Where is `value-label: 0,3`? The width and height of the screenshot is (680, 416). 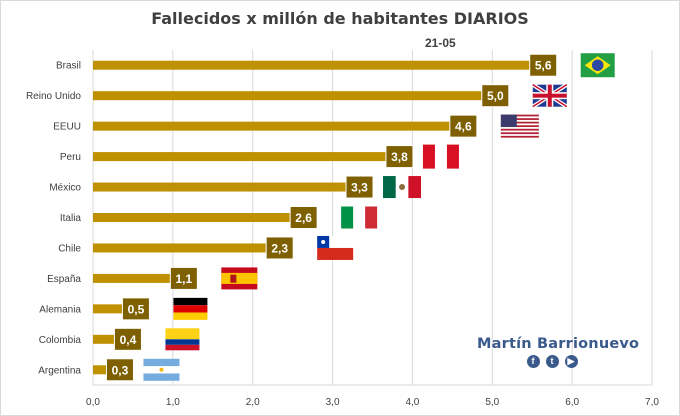 value-label: 0,3 is located at coordinates (120, 370).